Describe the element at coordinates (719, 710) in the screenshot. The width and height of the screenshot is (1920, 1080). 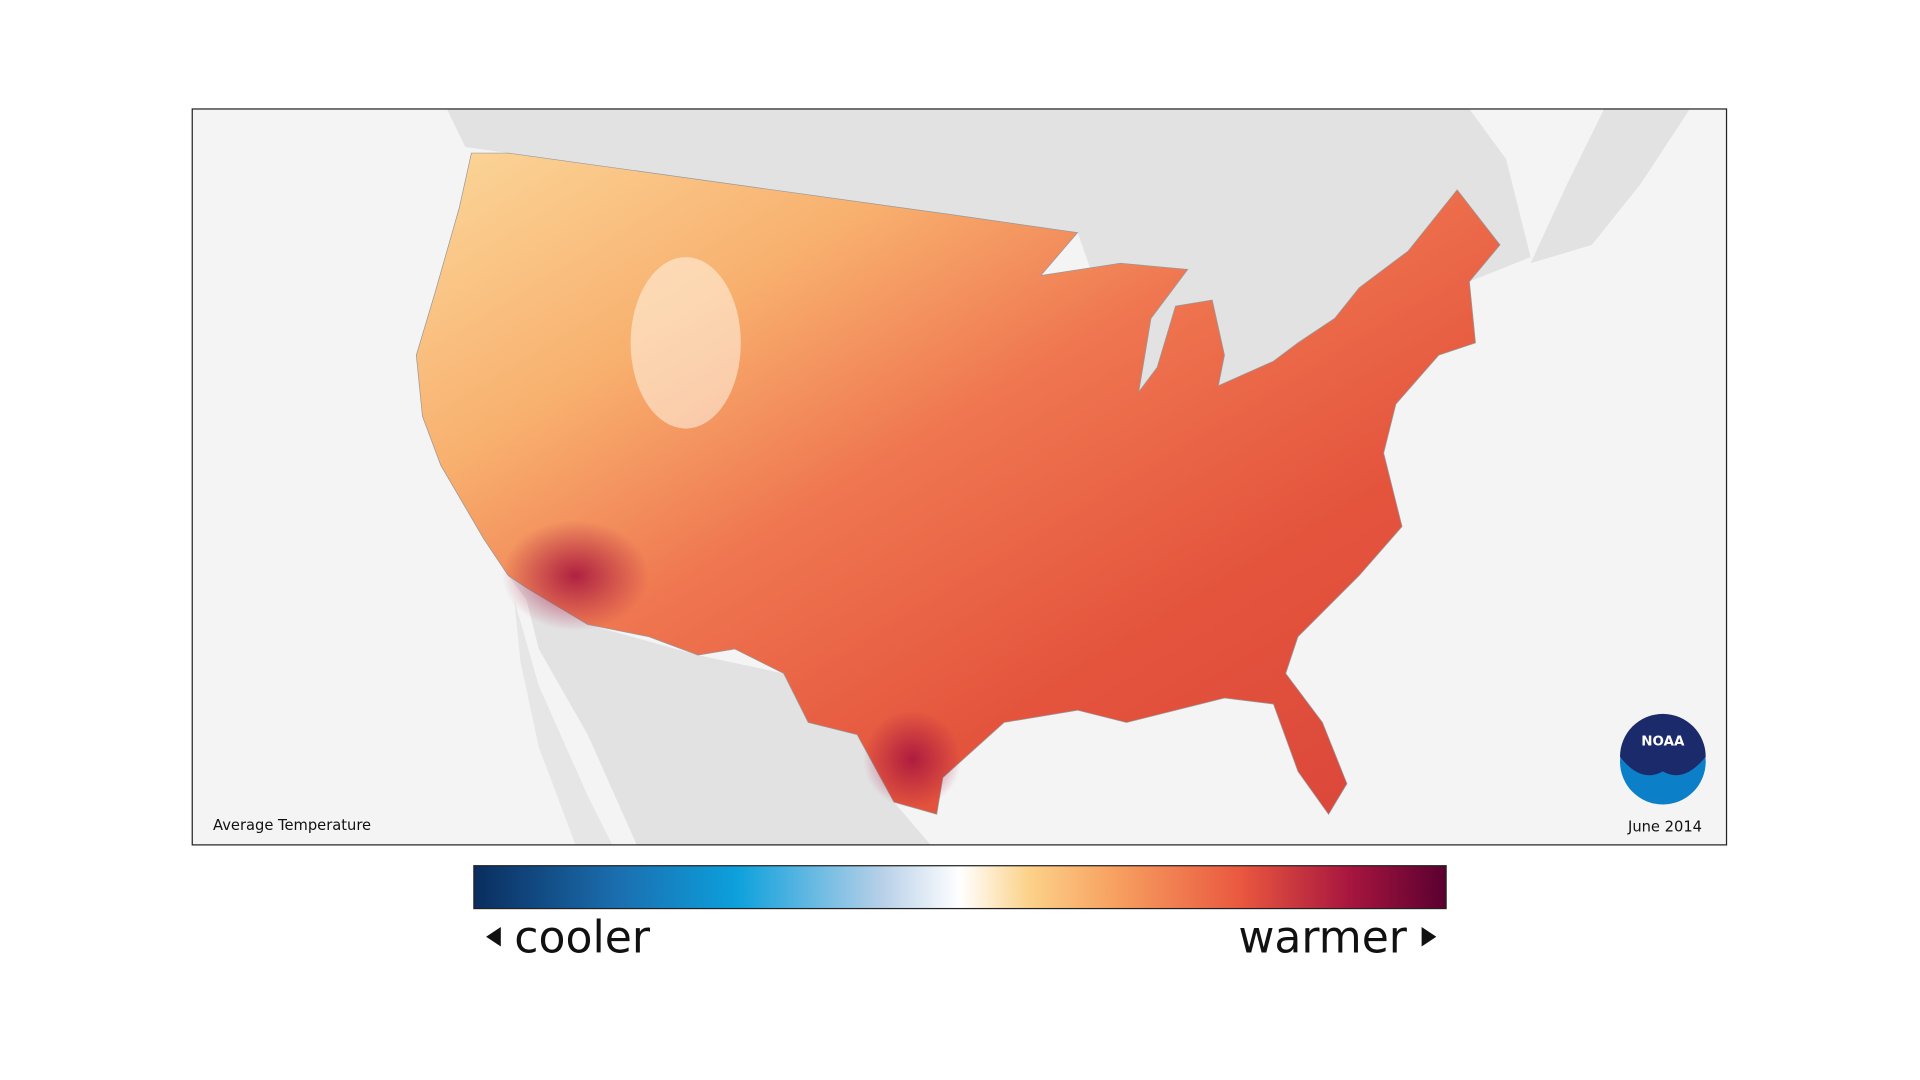
I see `mexico-land` at that location.